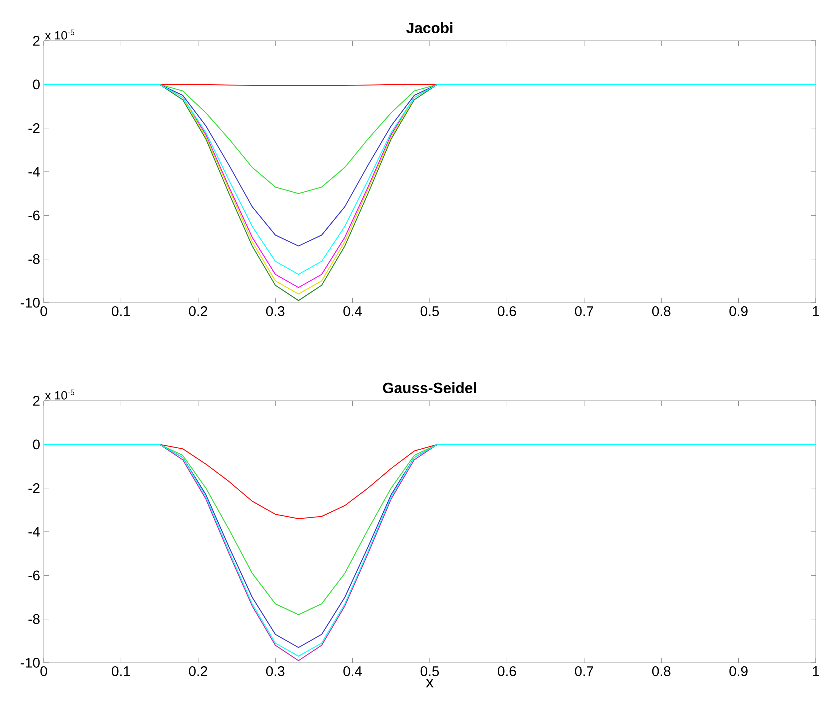 The height and width of the screenshot is (718, 829). I want to click on chart-title: Jacobi, so click(429, 28).